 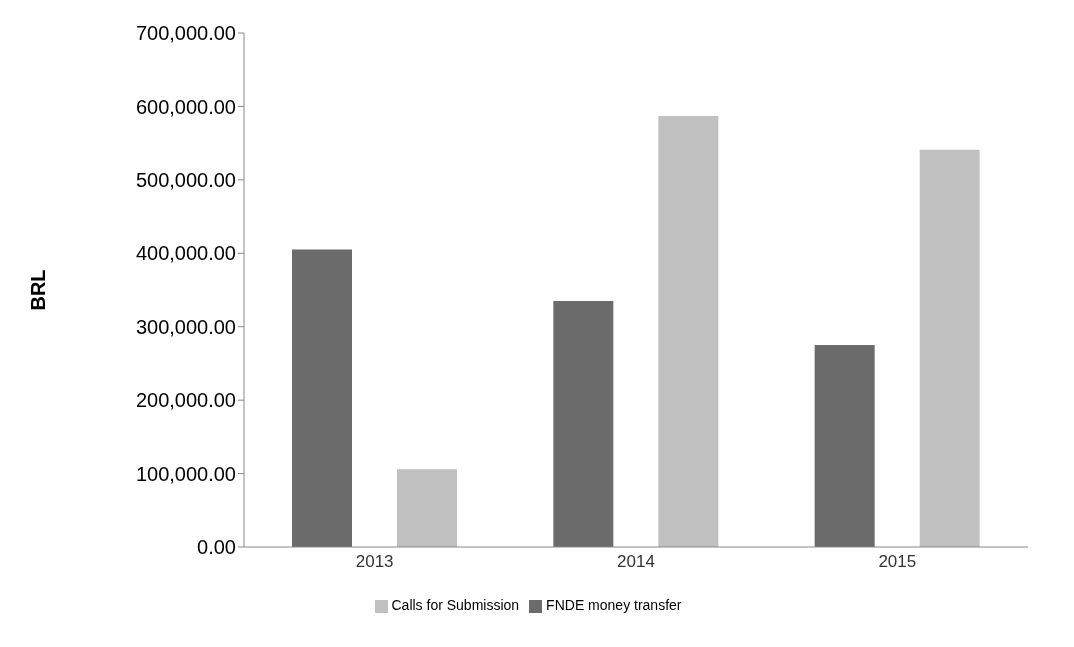 What do you see at coordinates (374, 562) in the screenshot?
I see `x-tick-label: 2013` at bounding box center [374, 562].